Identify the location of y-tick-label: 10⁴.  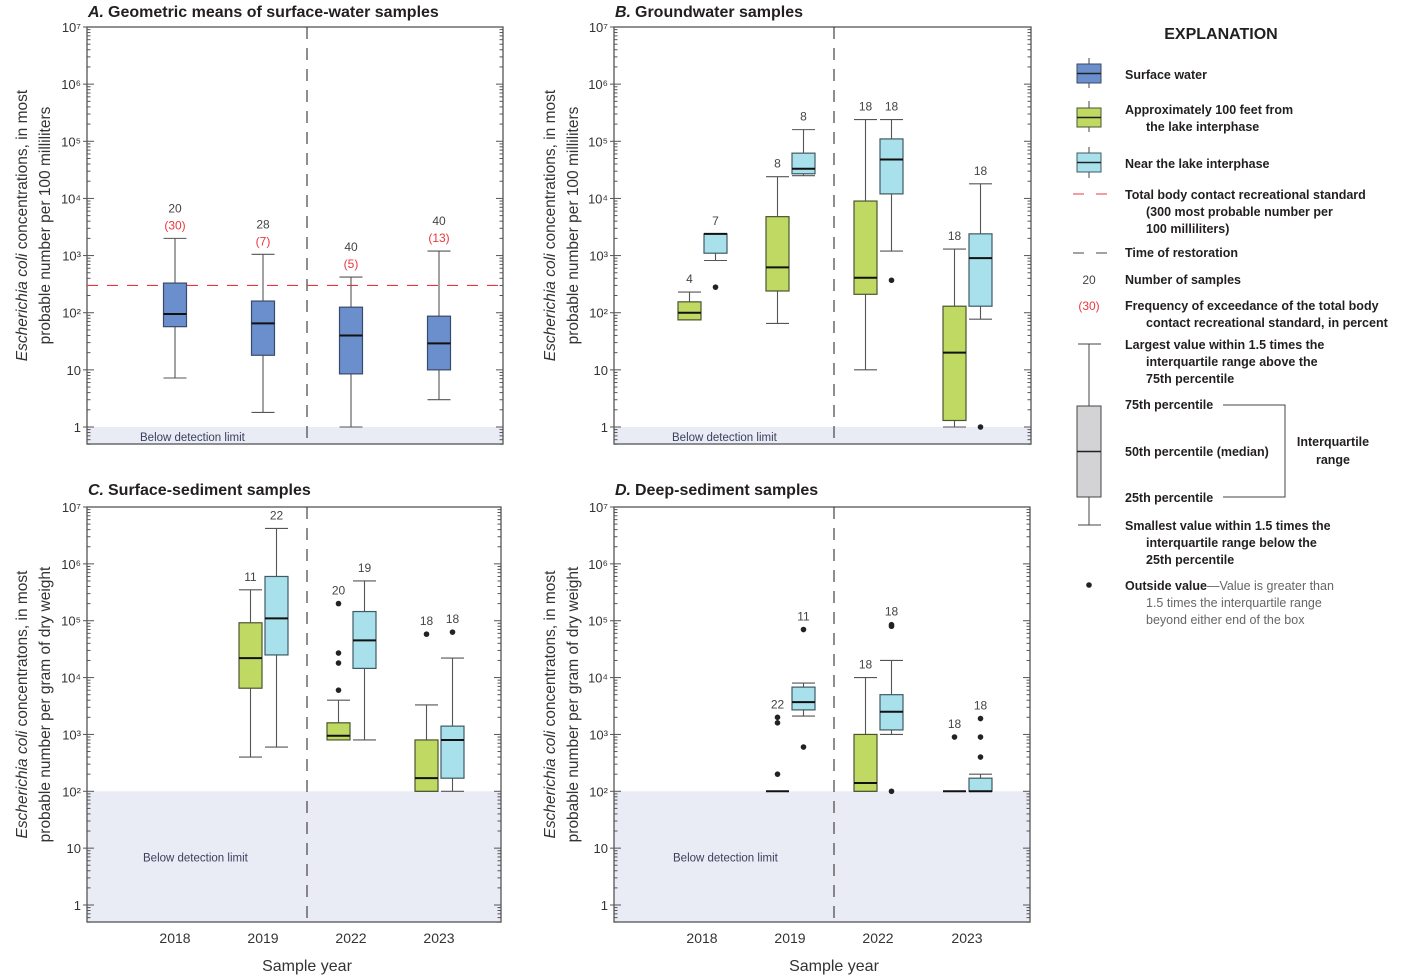
(598, 678).